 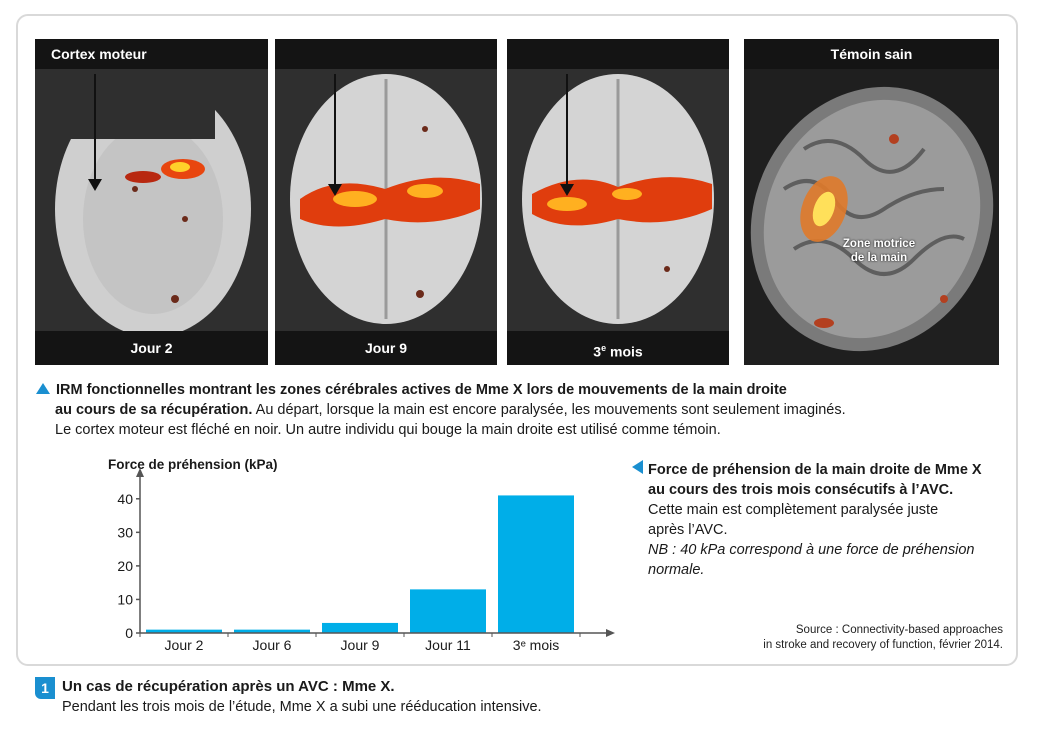 What do you see at coordinates (151, 348) in the screenshot?
I see `panel-label: Jour 2` at bounding box center [151, 348].